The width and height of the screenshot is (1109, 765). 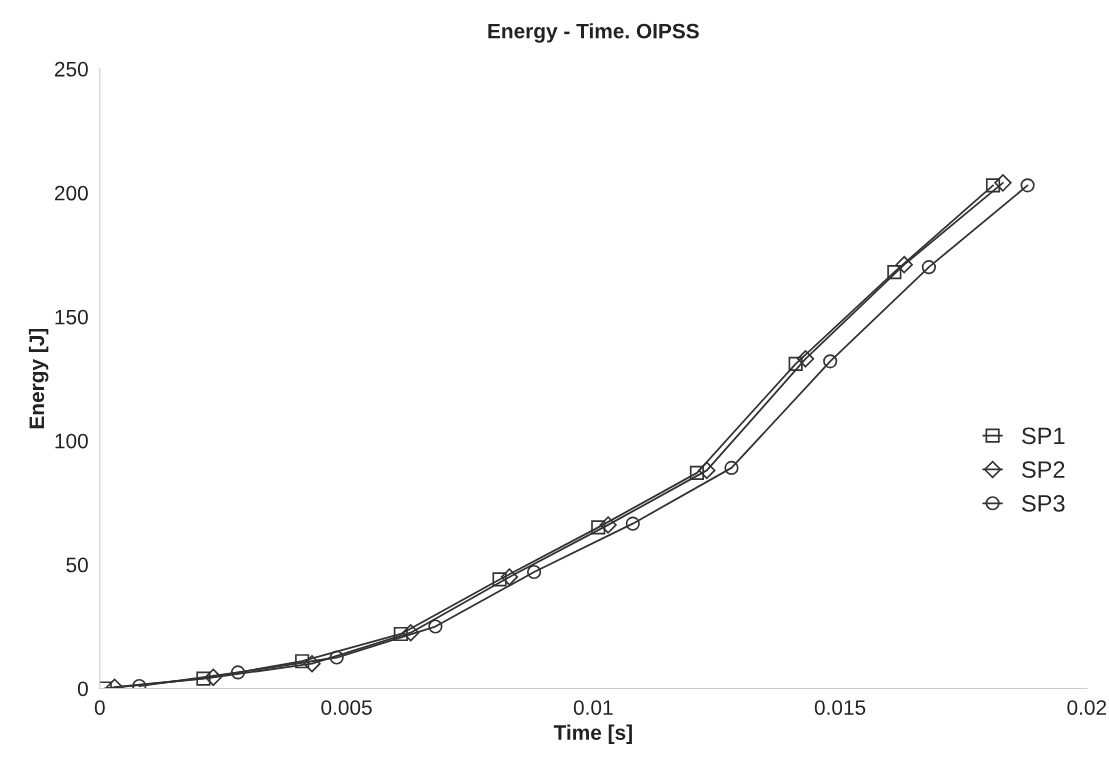 What do you see at coordinates (71, 317) in the screenshot?
I see `y-tick-label: 150` at bounding box center [71, 317].